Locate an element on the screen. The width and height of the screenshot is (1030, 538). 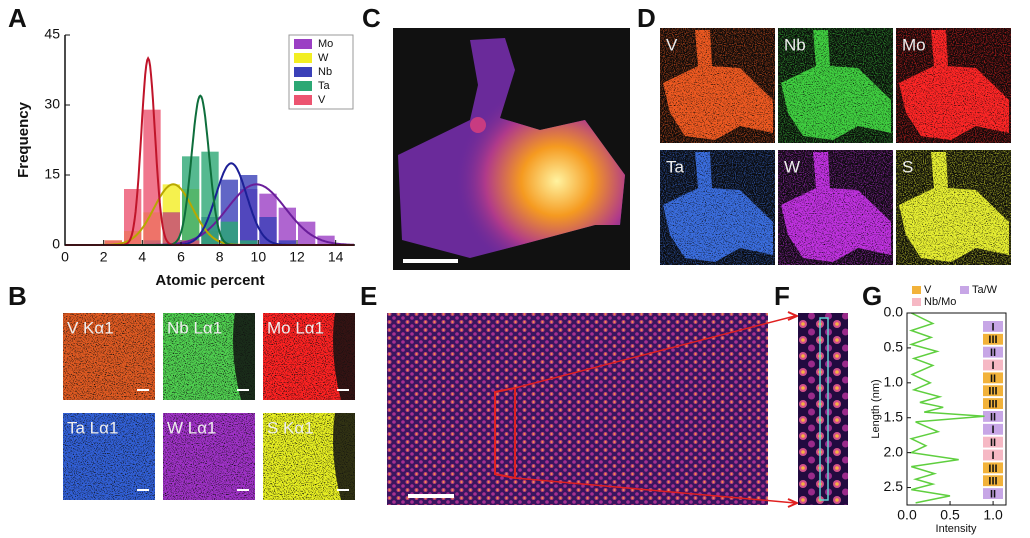
plot-frame is located at coordinates (956, 409).